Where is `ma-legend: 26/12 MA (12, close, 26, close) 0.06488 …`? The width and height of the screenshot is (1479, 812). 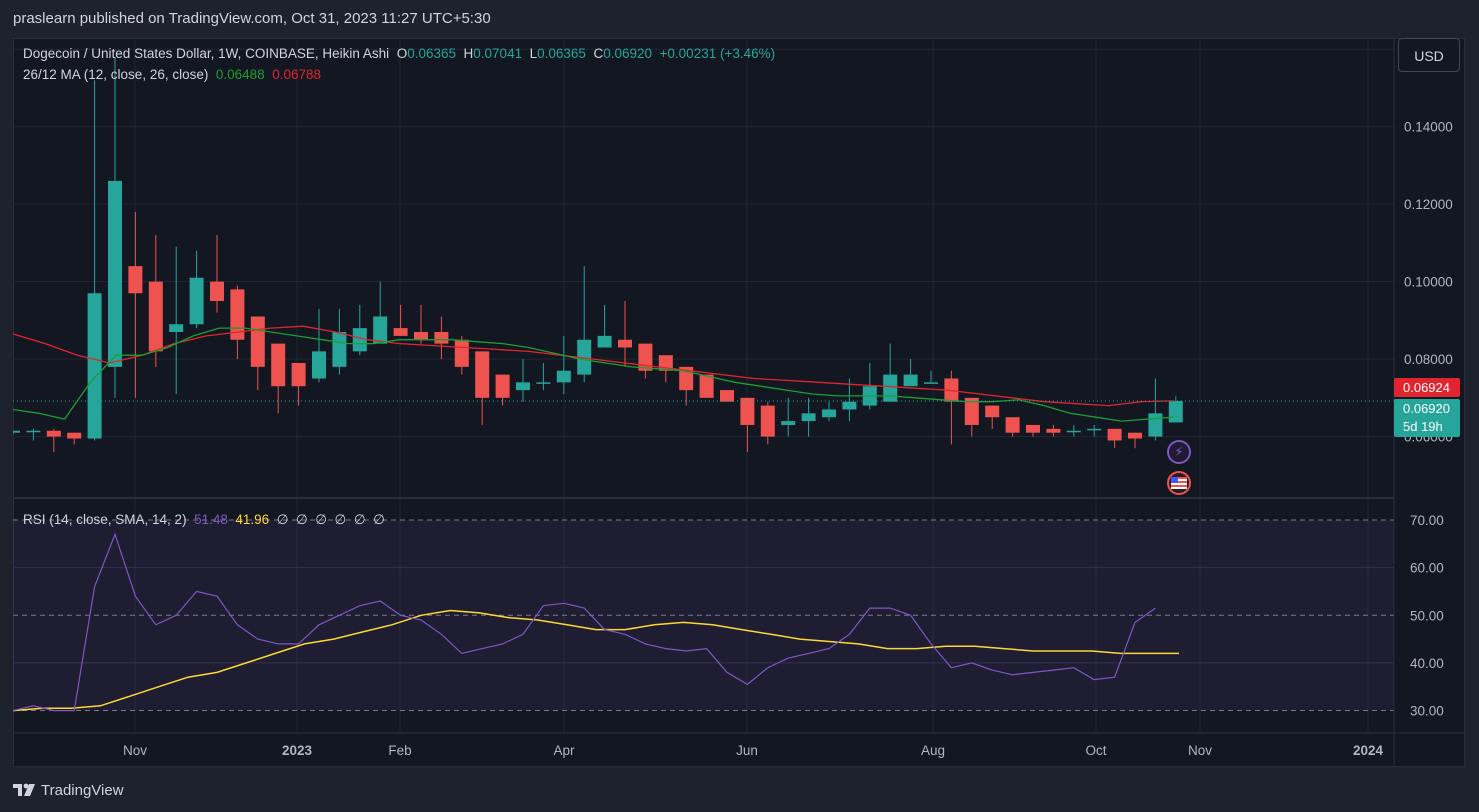
ma-legend: 26/12 MA (12, close, 26, close) 0.06488 … is located at coordinates (172, 74).